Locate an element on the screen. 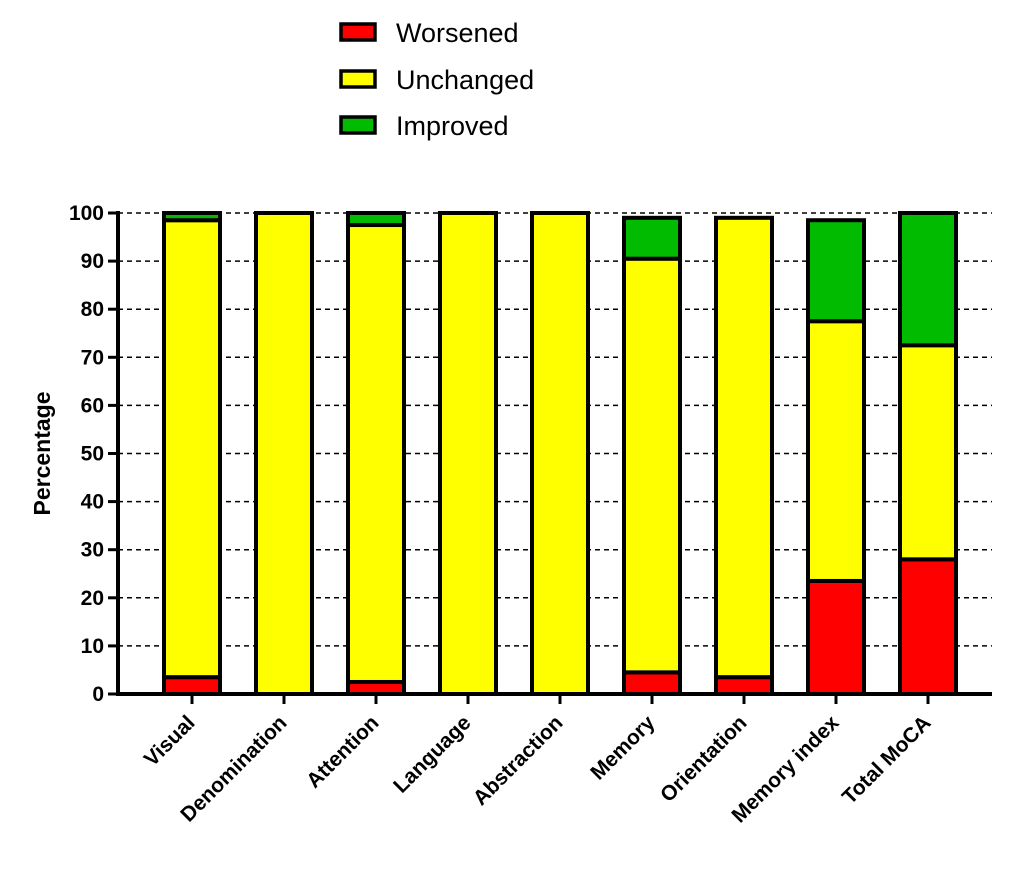 The width and height of the screenshot is (1024, 884). y-axis-ticks: 0 10 20 30 40 50 60 70 80 90 100 is located at coordinates (93, 454).